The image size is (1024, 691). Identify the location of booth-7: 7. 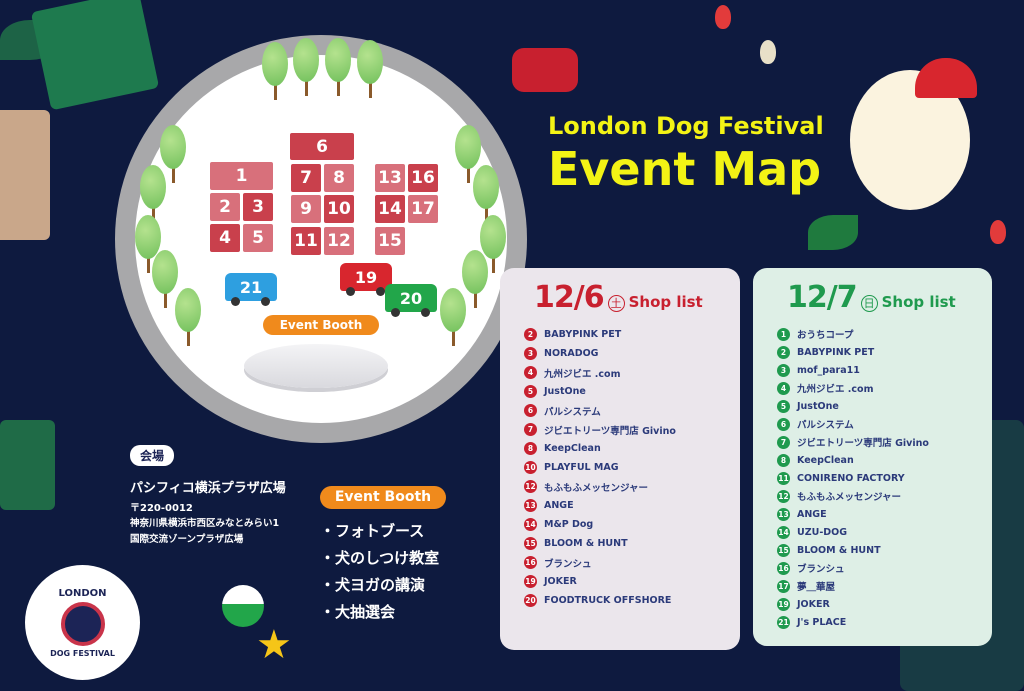
(306, 178).